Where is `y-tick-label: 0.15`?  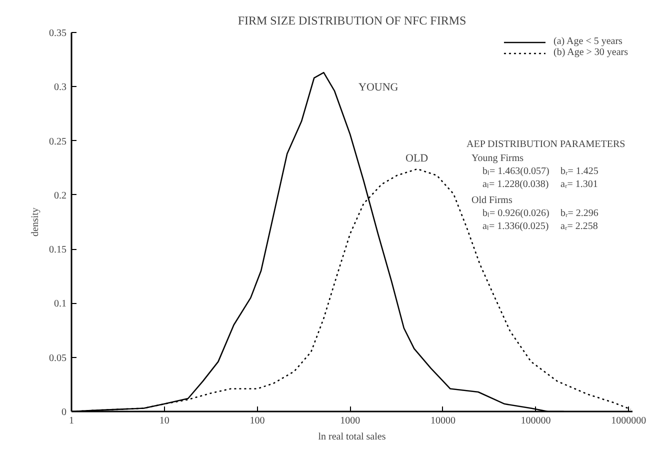 y-tick-label: 0.15 is located at coordinates (57, 250).